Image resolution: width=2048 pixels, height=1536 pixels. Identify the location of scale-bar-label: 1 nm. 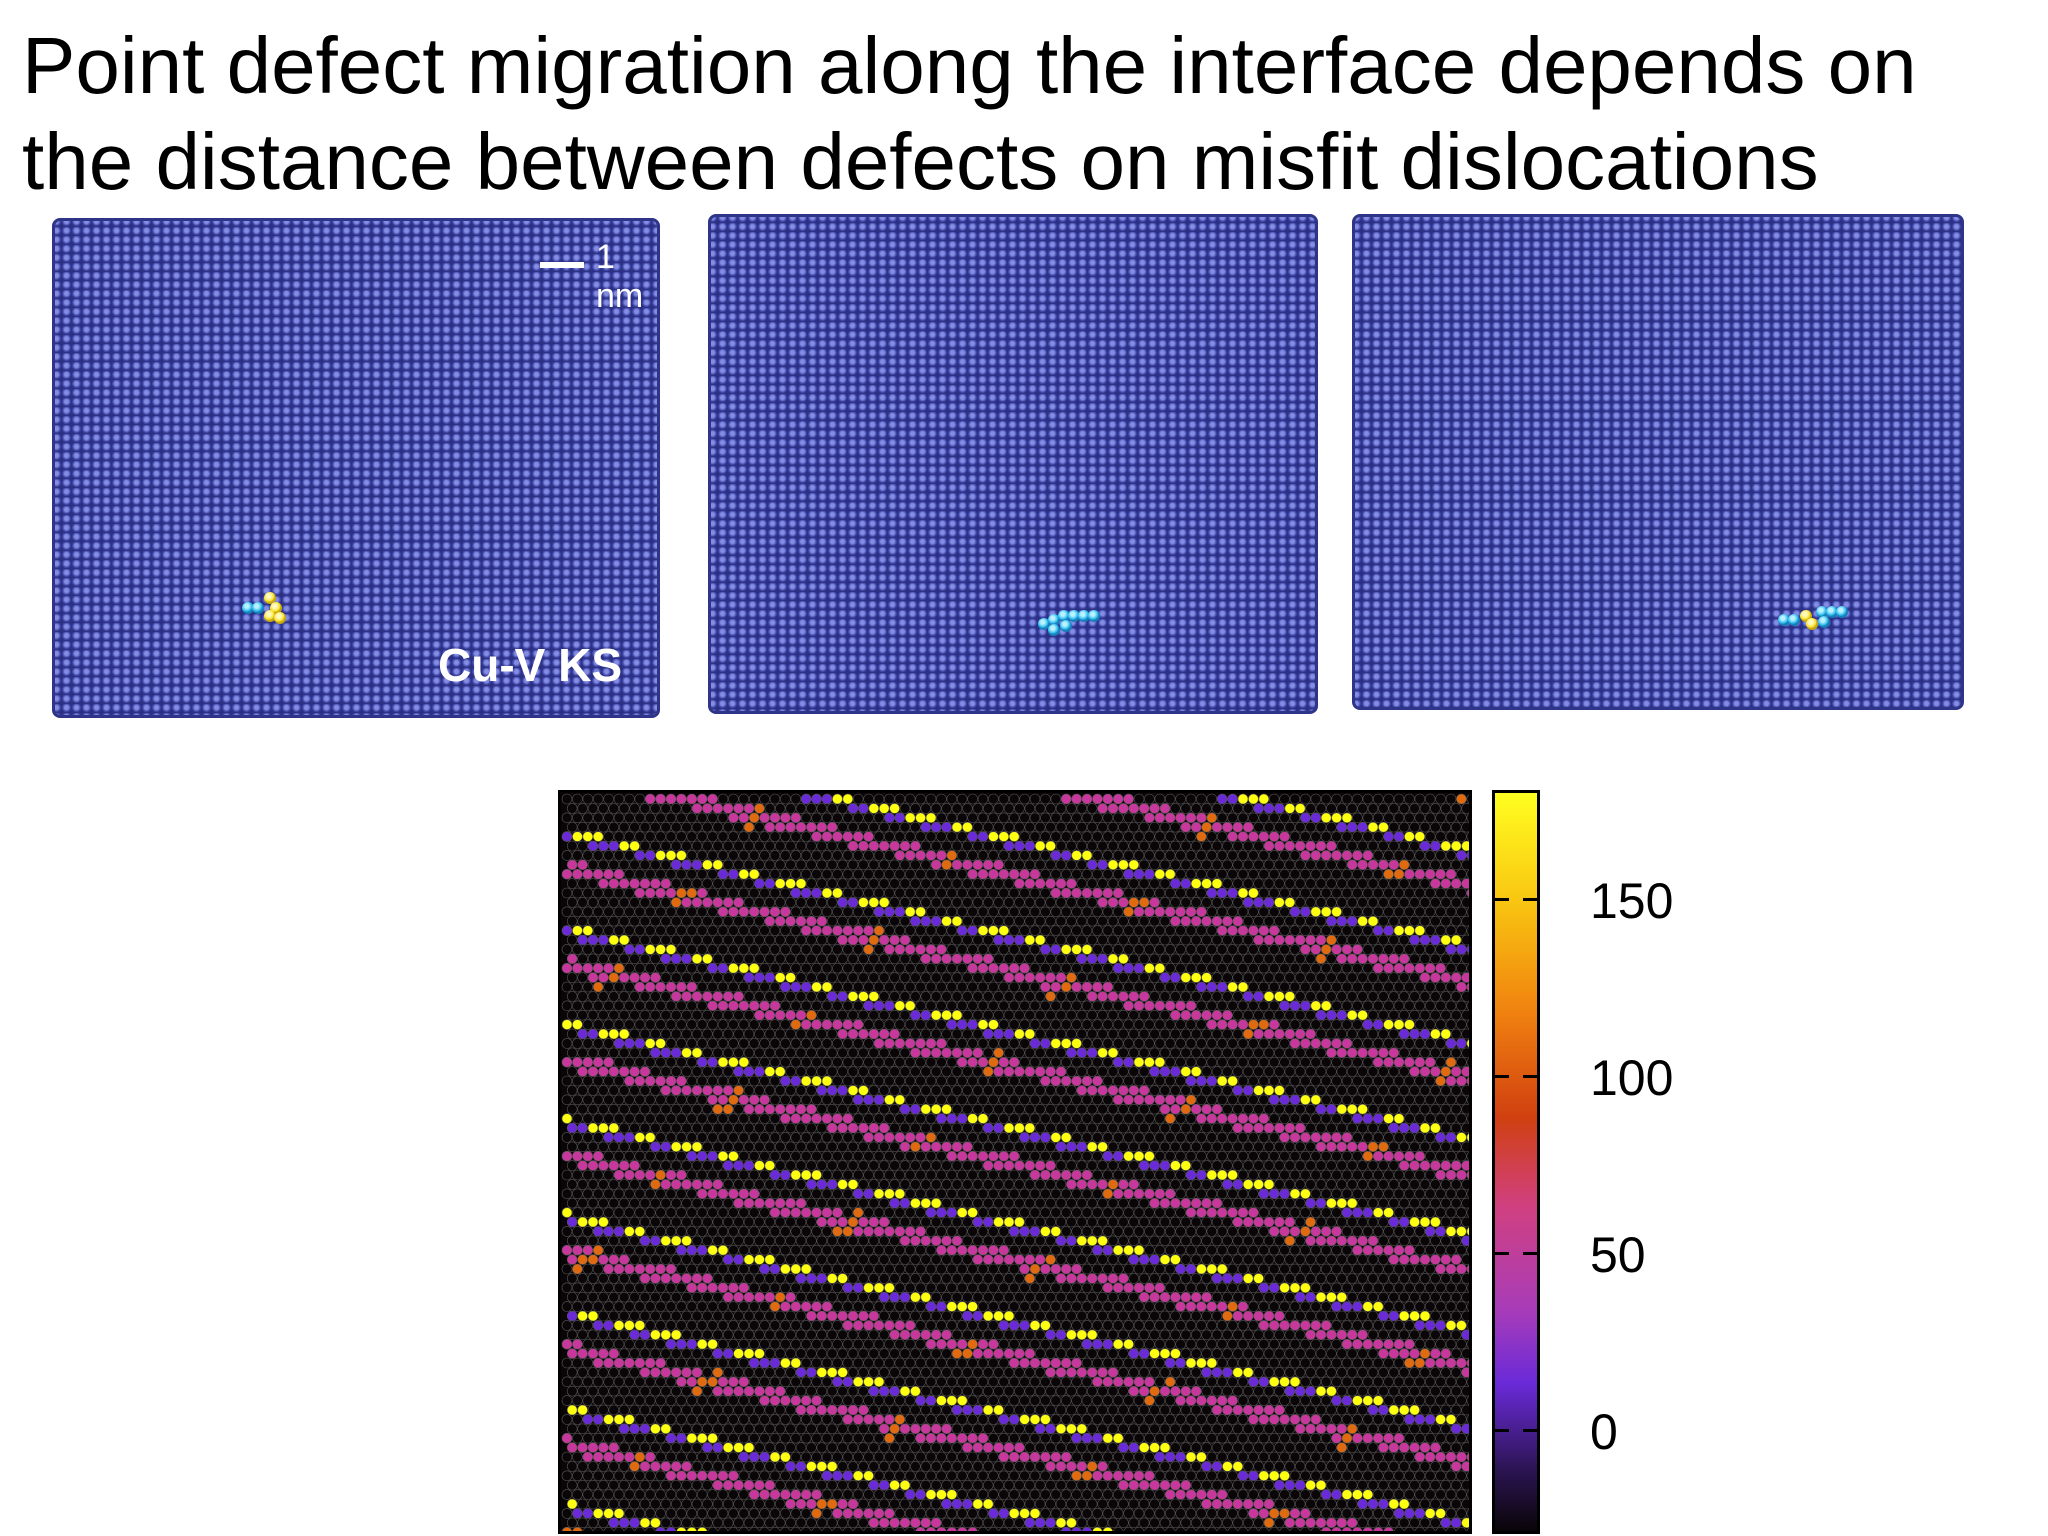
(620, 276).